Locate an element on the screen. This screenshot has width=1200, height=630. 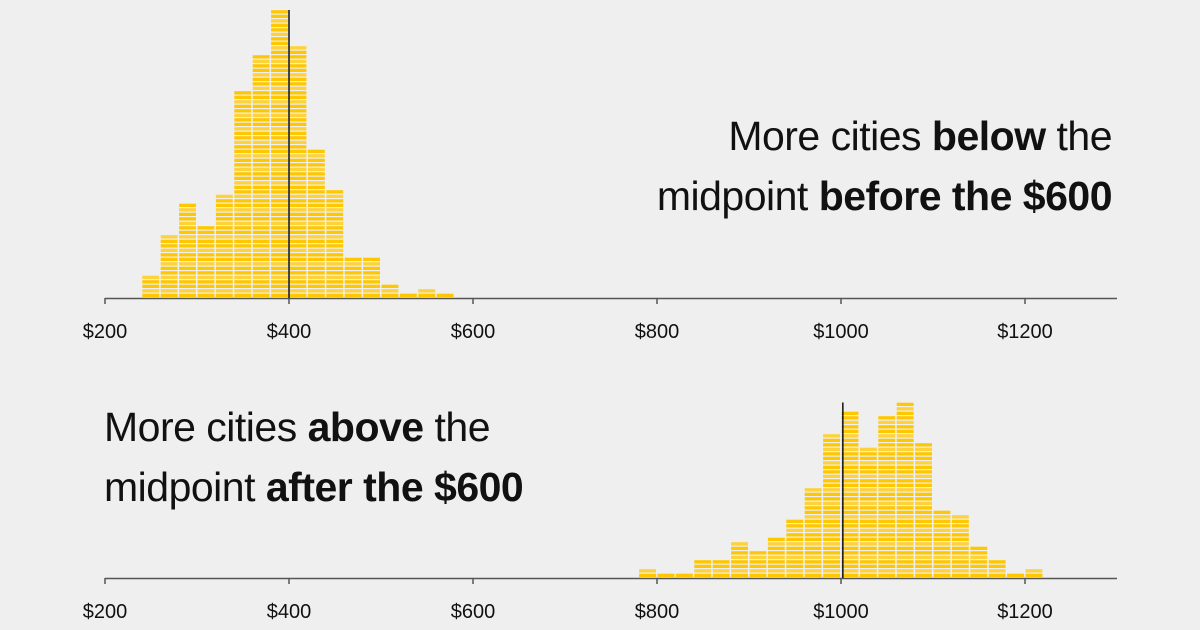
x-tick-label: $1000 is located at coordinates (841, 332).